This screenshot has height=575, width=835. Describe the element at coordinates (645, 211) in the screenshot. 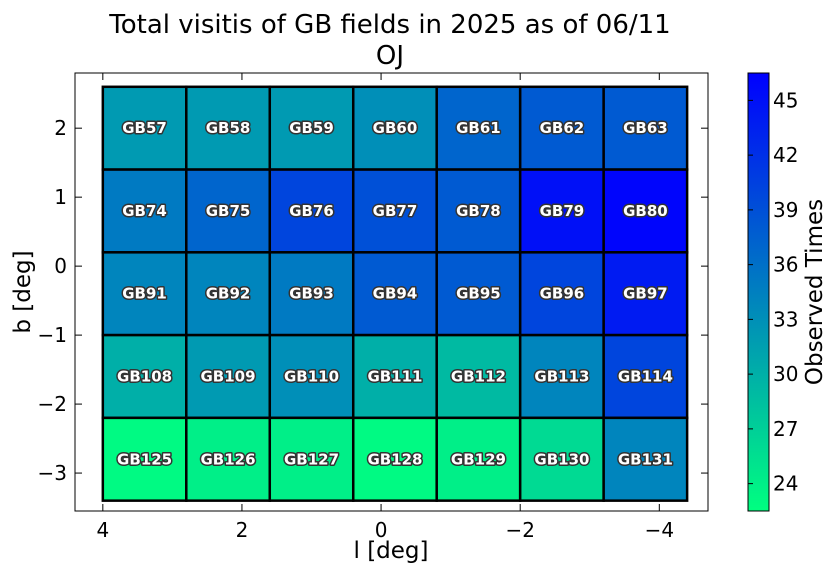

I see `cell-label: GB80` at that location.